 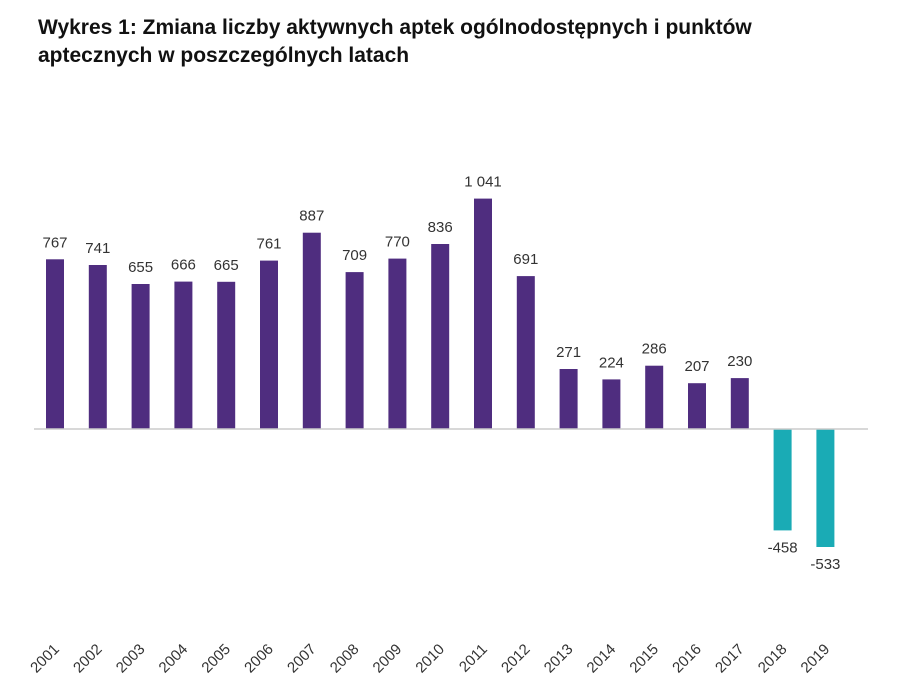 I want to click on x-tick-label-2016: 2016, so click(x=687, y=659).